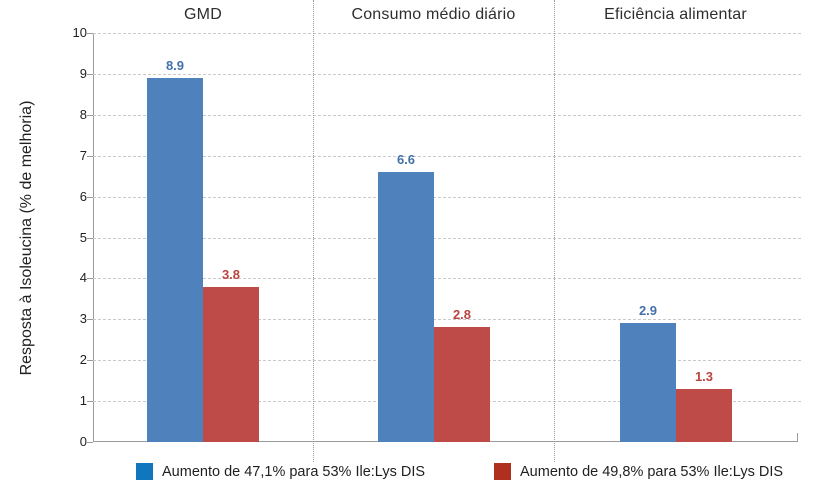 The width and height of the screenshot is (820, 496). I want to click on y-axis-tick-label: 6, so click(83, 196).